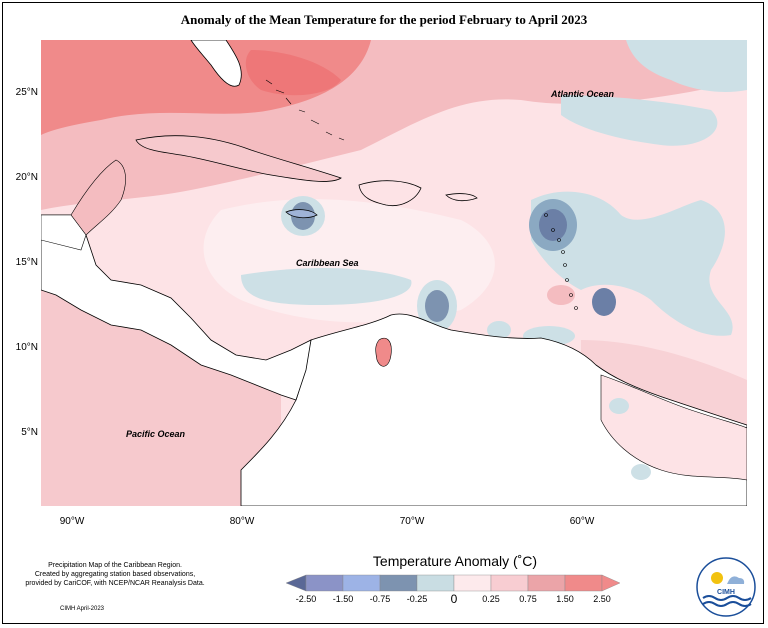  What do you see at coordinates (686, 66) in the screenshot?
I see `cool-atlantic-region` at bounding box center [686, 66].